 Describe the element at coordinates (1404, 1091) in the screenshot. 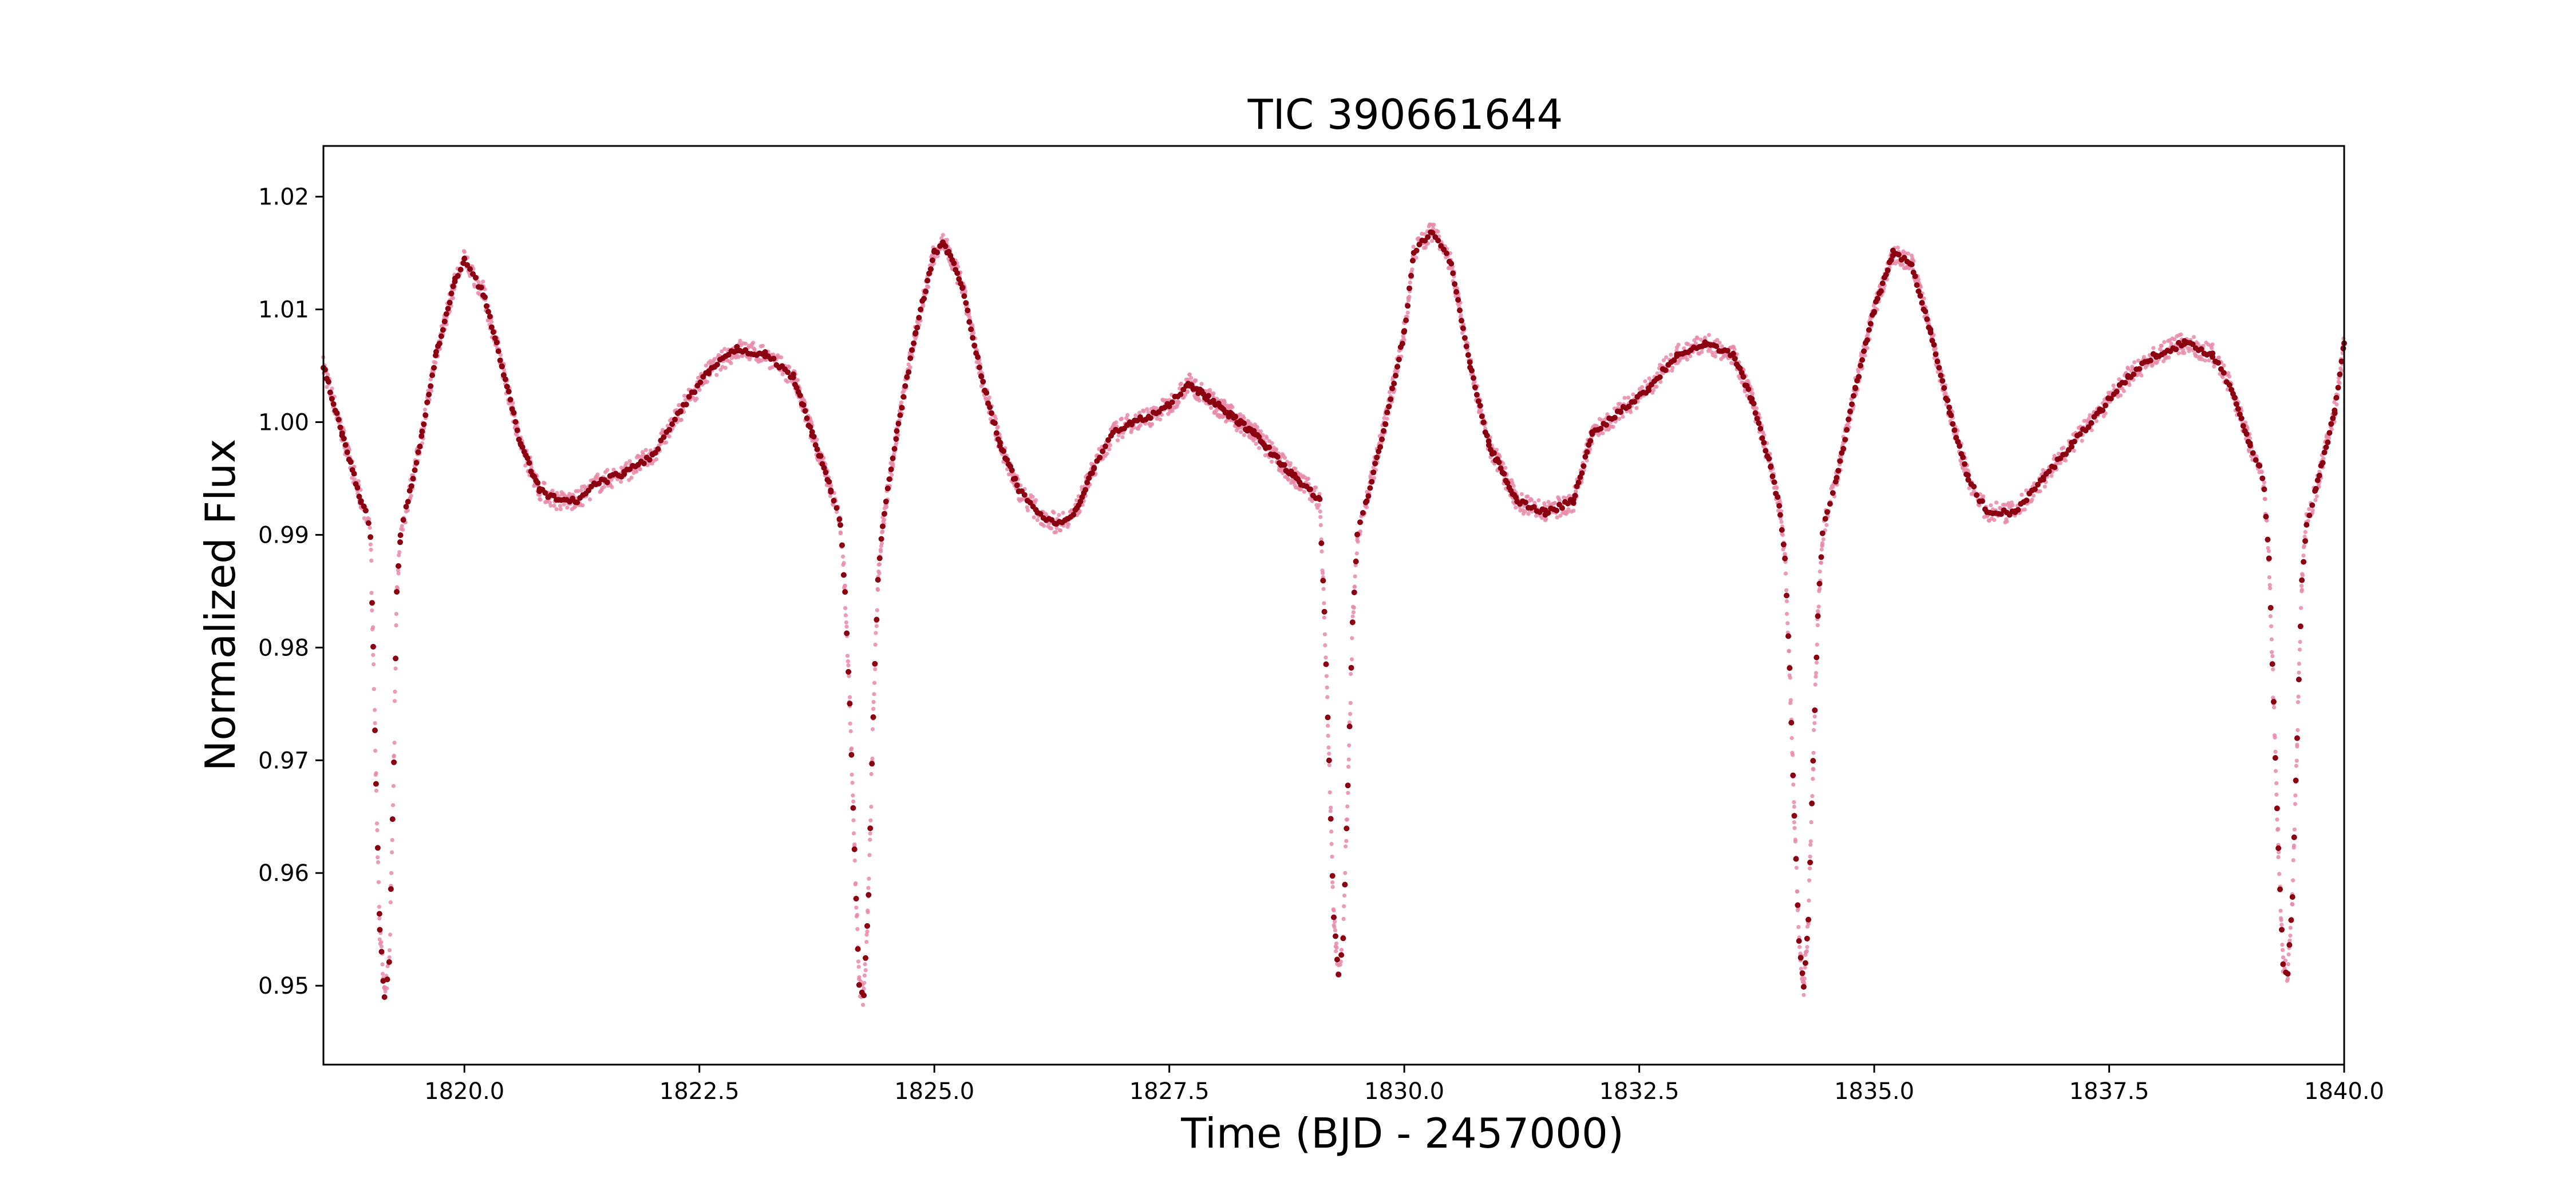

I see `x-tick-label: 1830.0` at that location.